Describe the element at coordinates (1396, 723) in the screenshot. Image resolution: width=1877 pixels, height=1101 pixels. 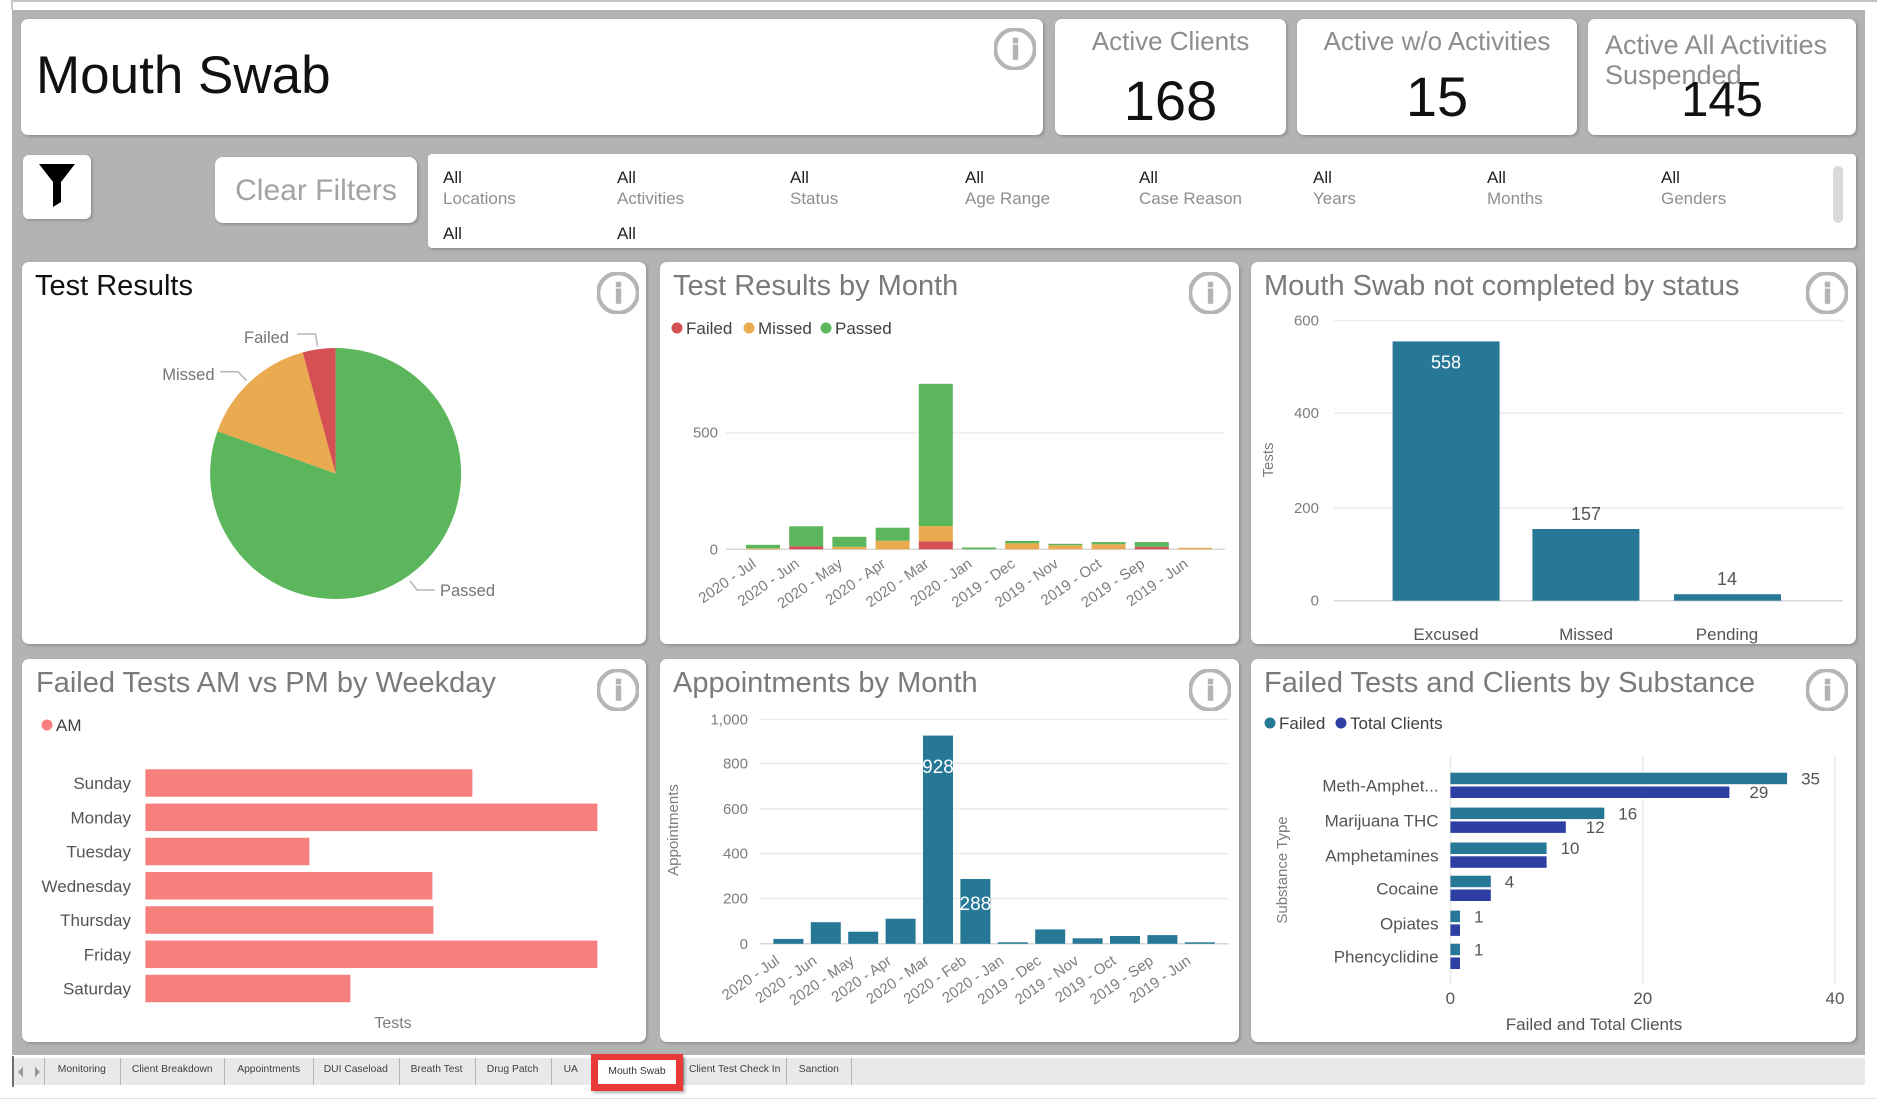
I see `svg-text: Total Clients` at that location.